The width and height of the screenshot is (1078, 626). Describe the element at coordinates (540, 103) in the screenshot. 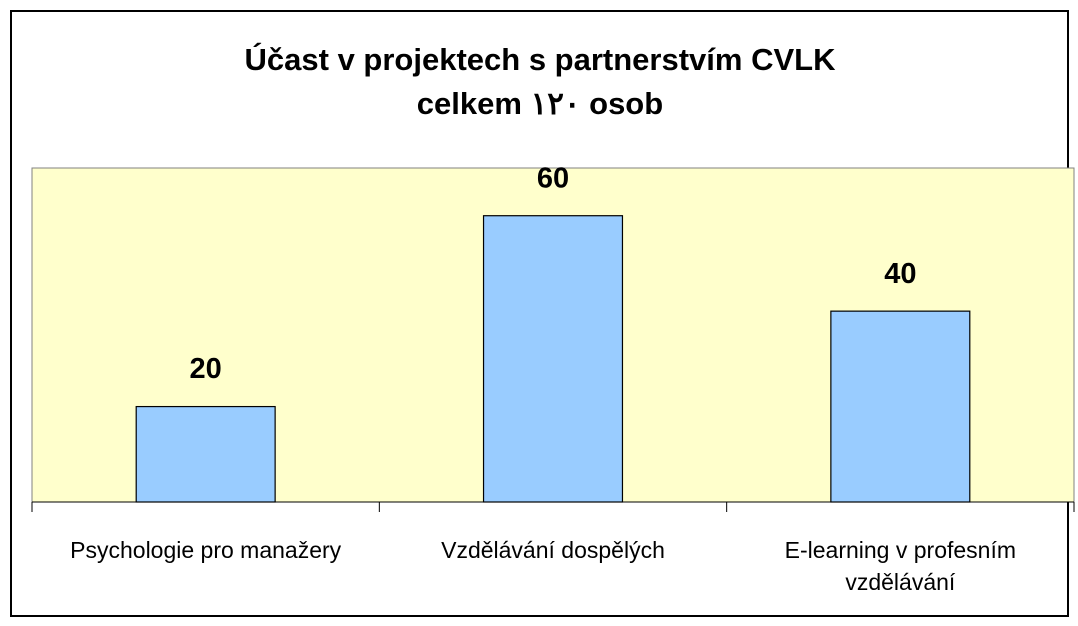

I see `chart-title: celkem ١٢٠ osob` at that location.